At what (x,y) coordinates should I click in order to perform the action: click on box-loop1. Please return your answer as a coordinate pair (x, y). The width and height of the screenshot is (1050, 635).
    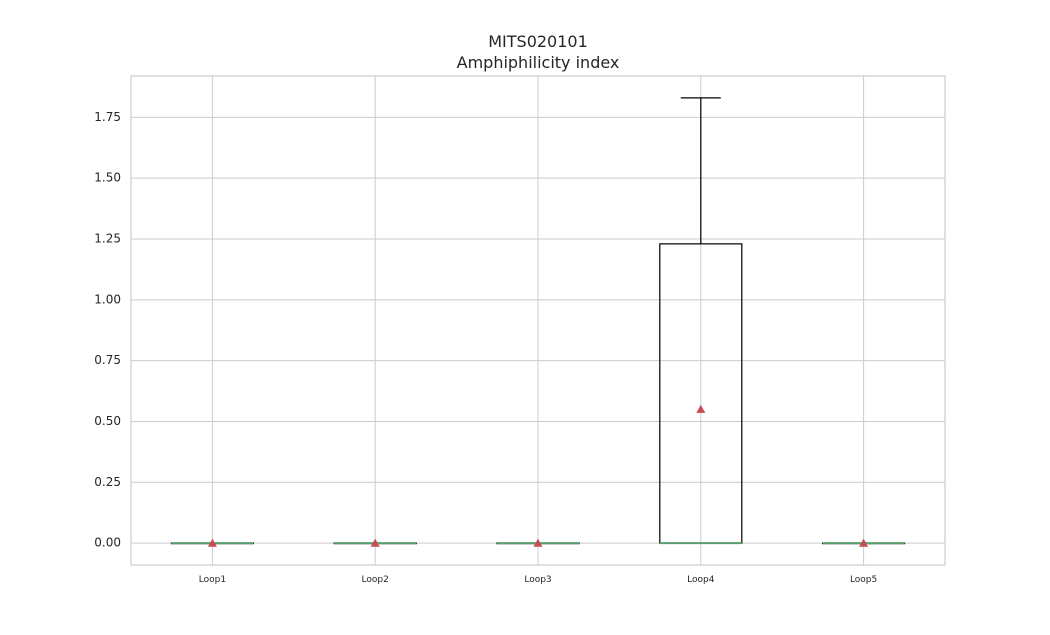
    Looking at the image, I should click on (212, 542).